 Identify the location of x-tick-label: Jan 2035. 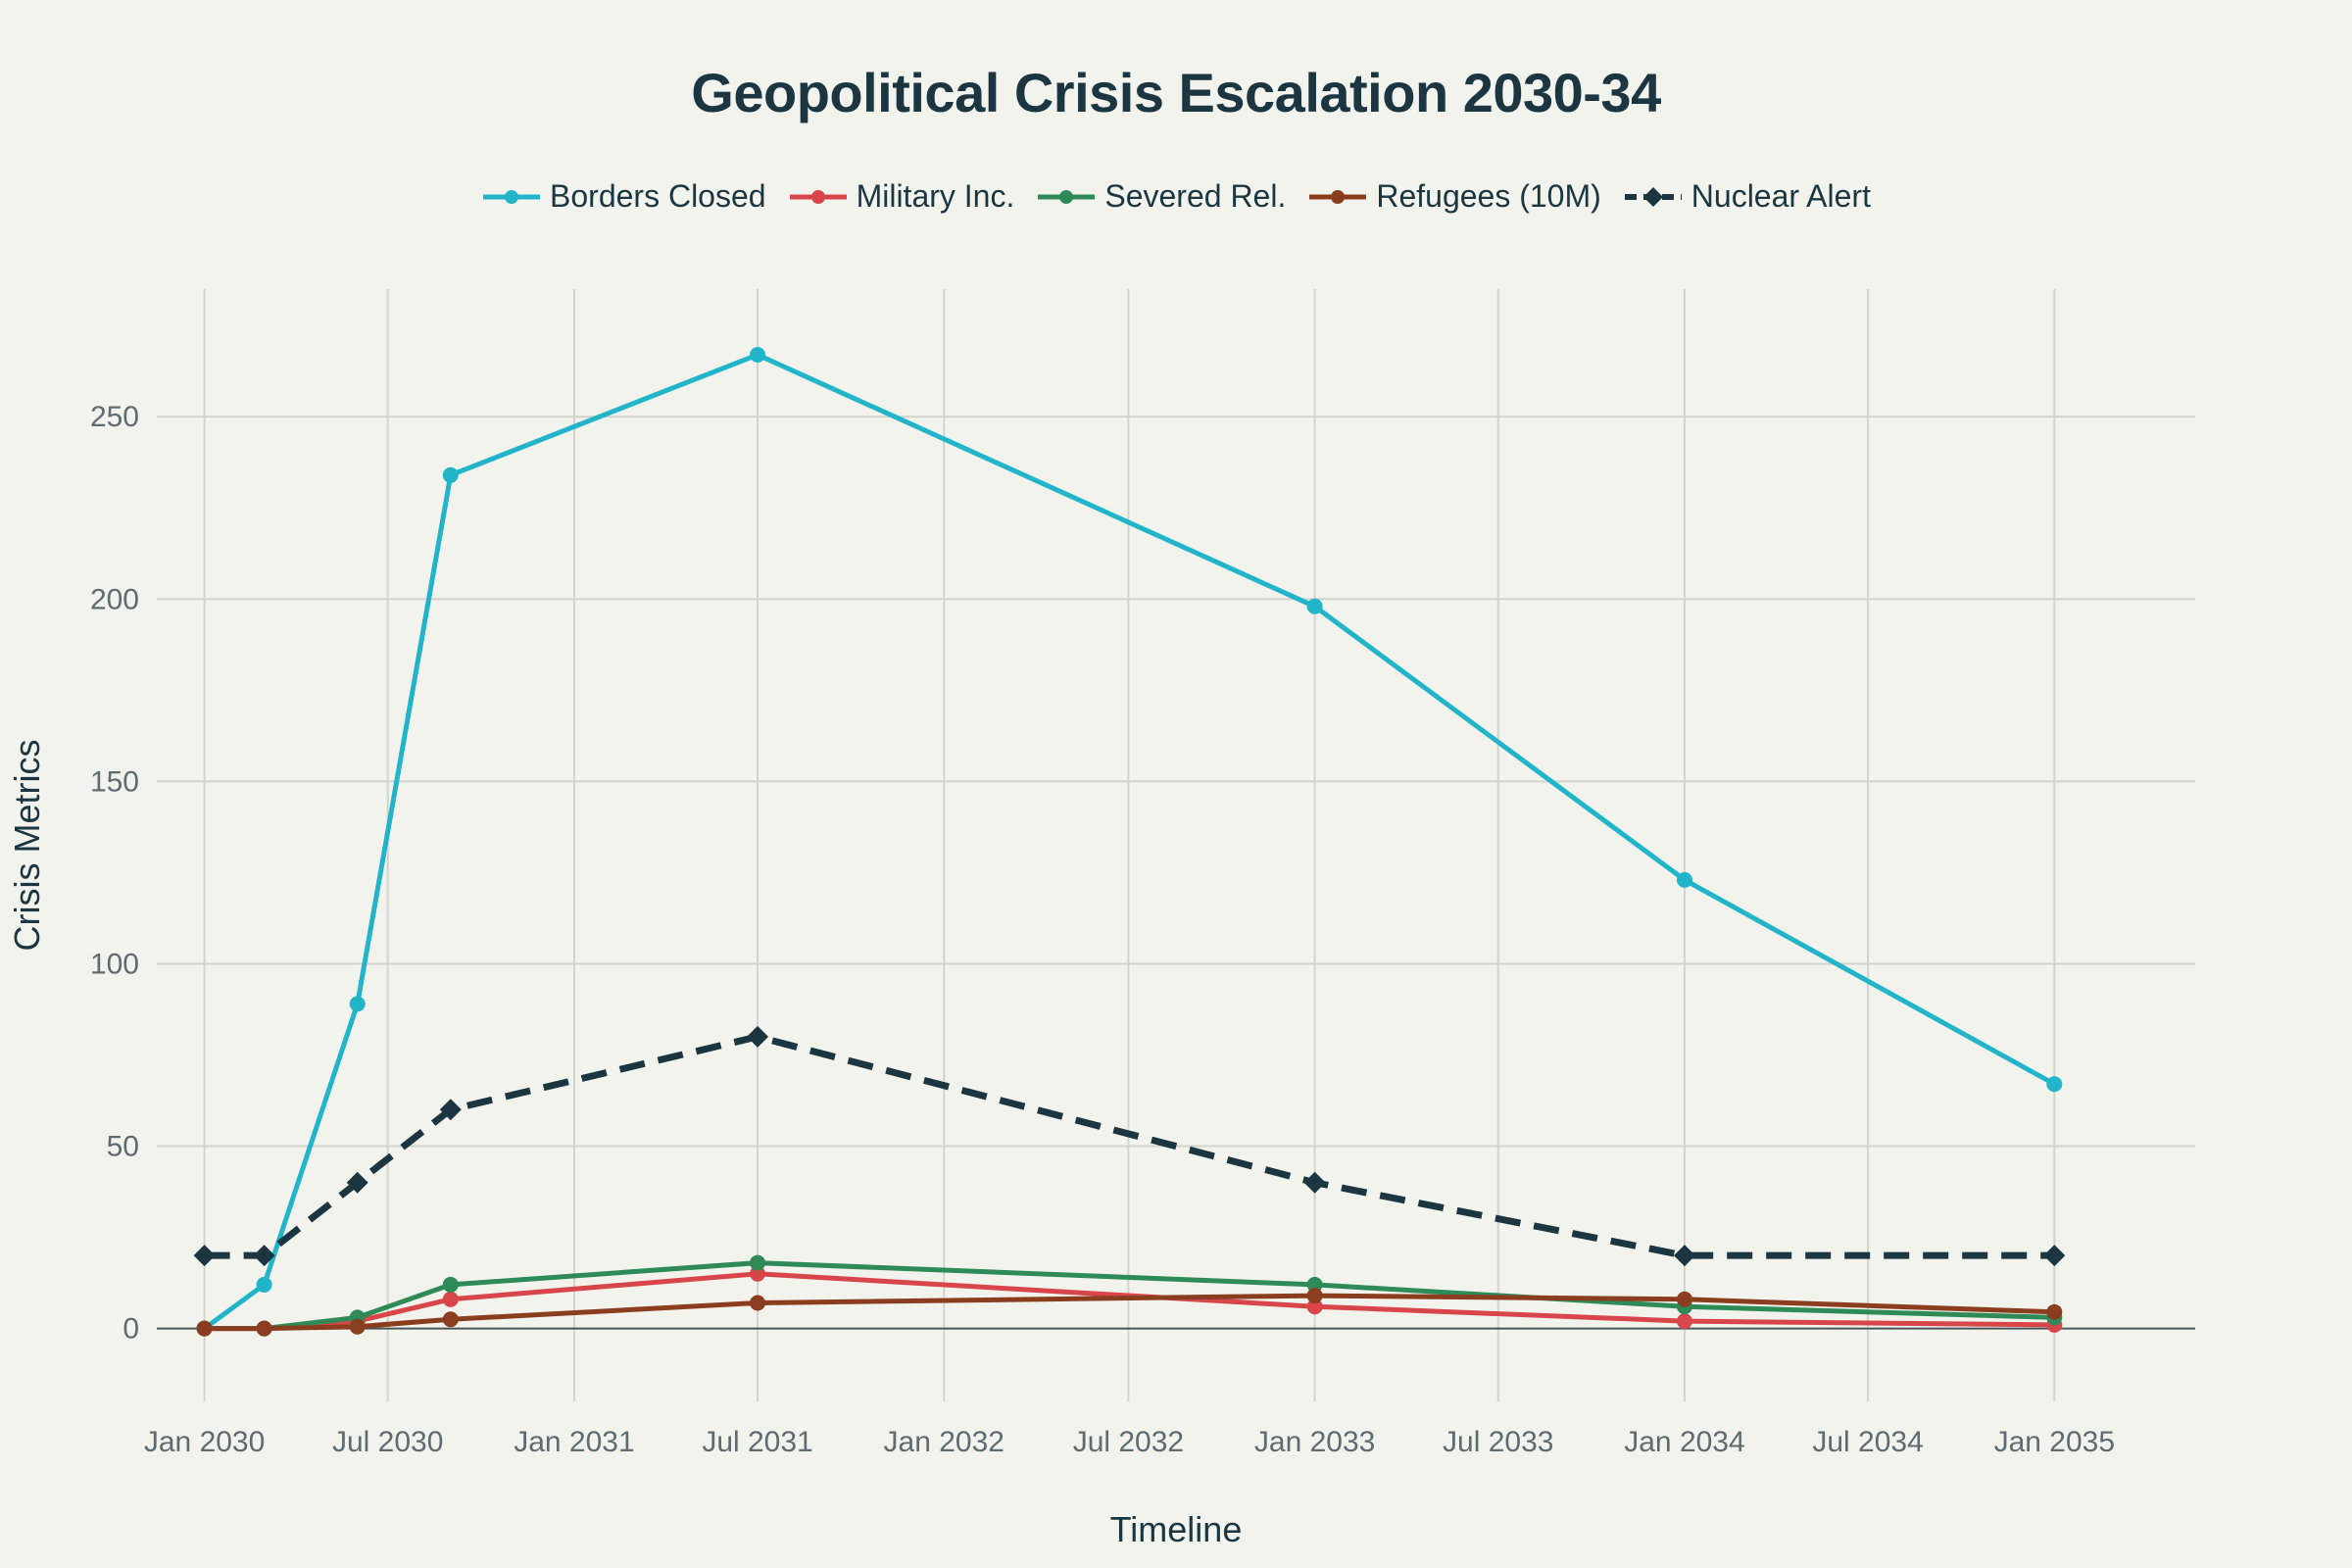
(2054, 1442).